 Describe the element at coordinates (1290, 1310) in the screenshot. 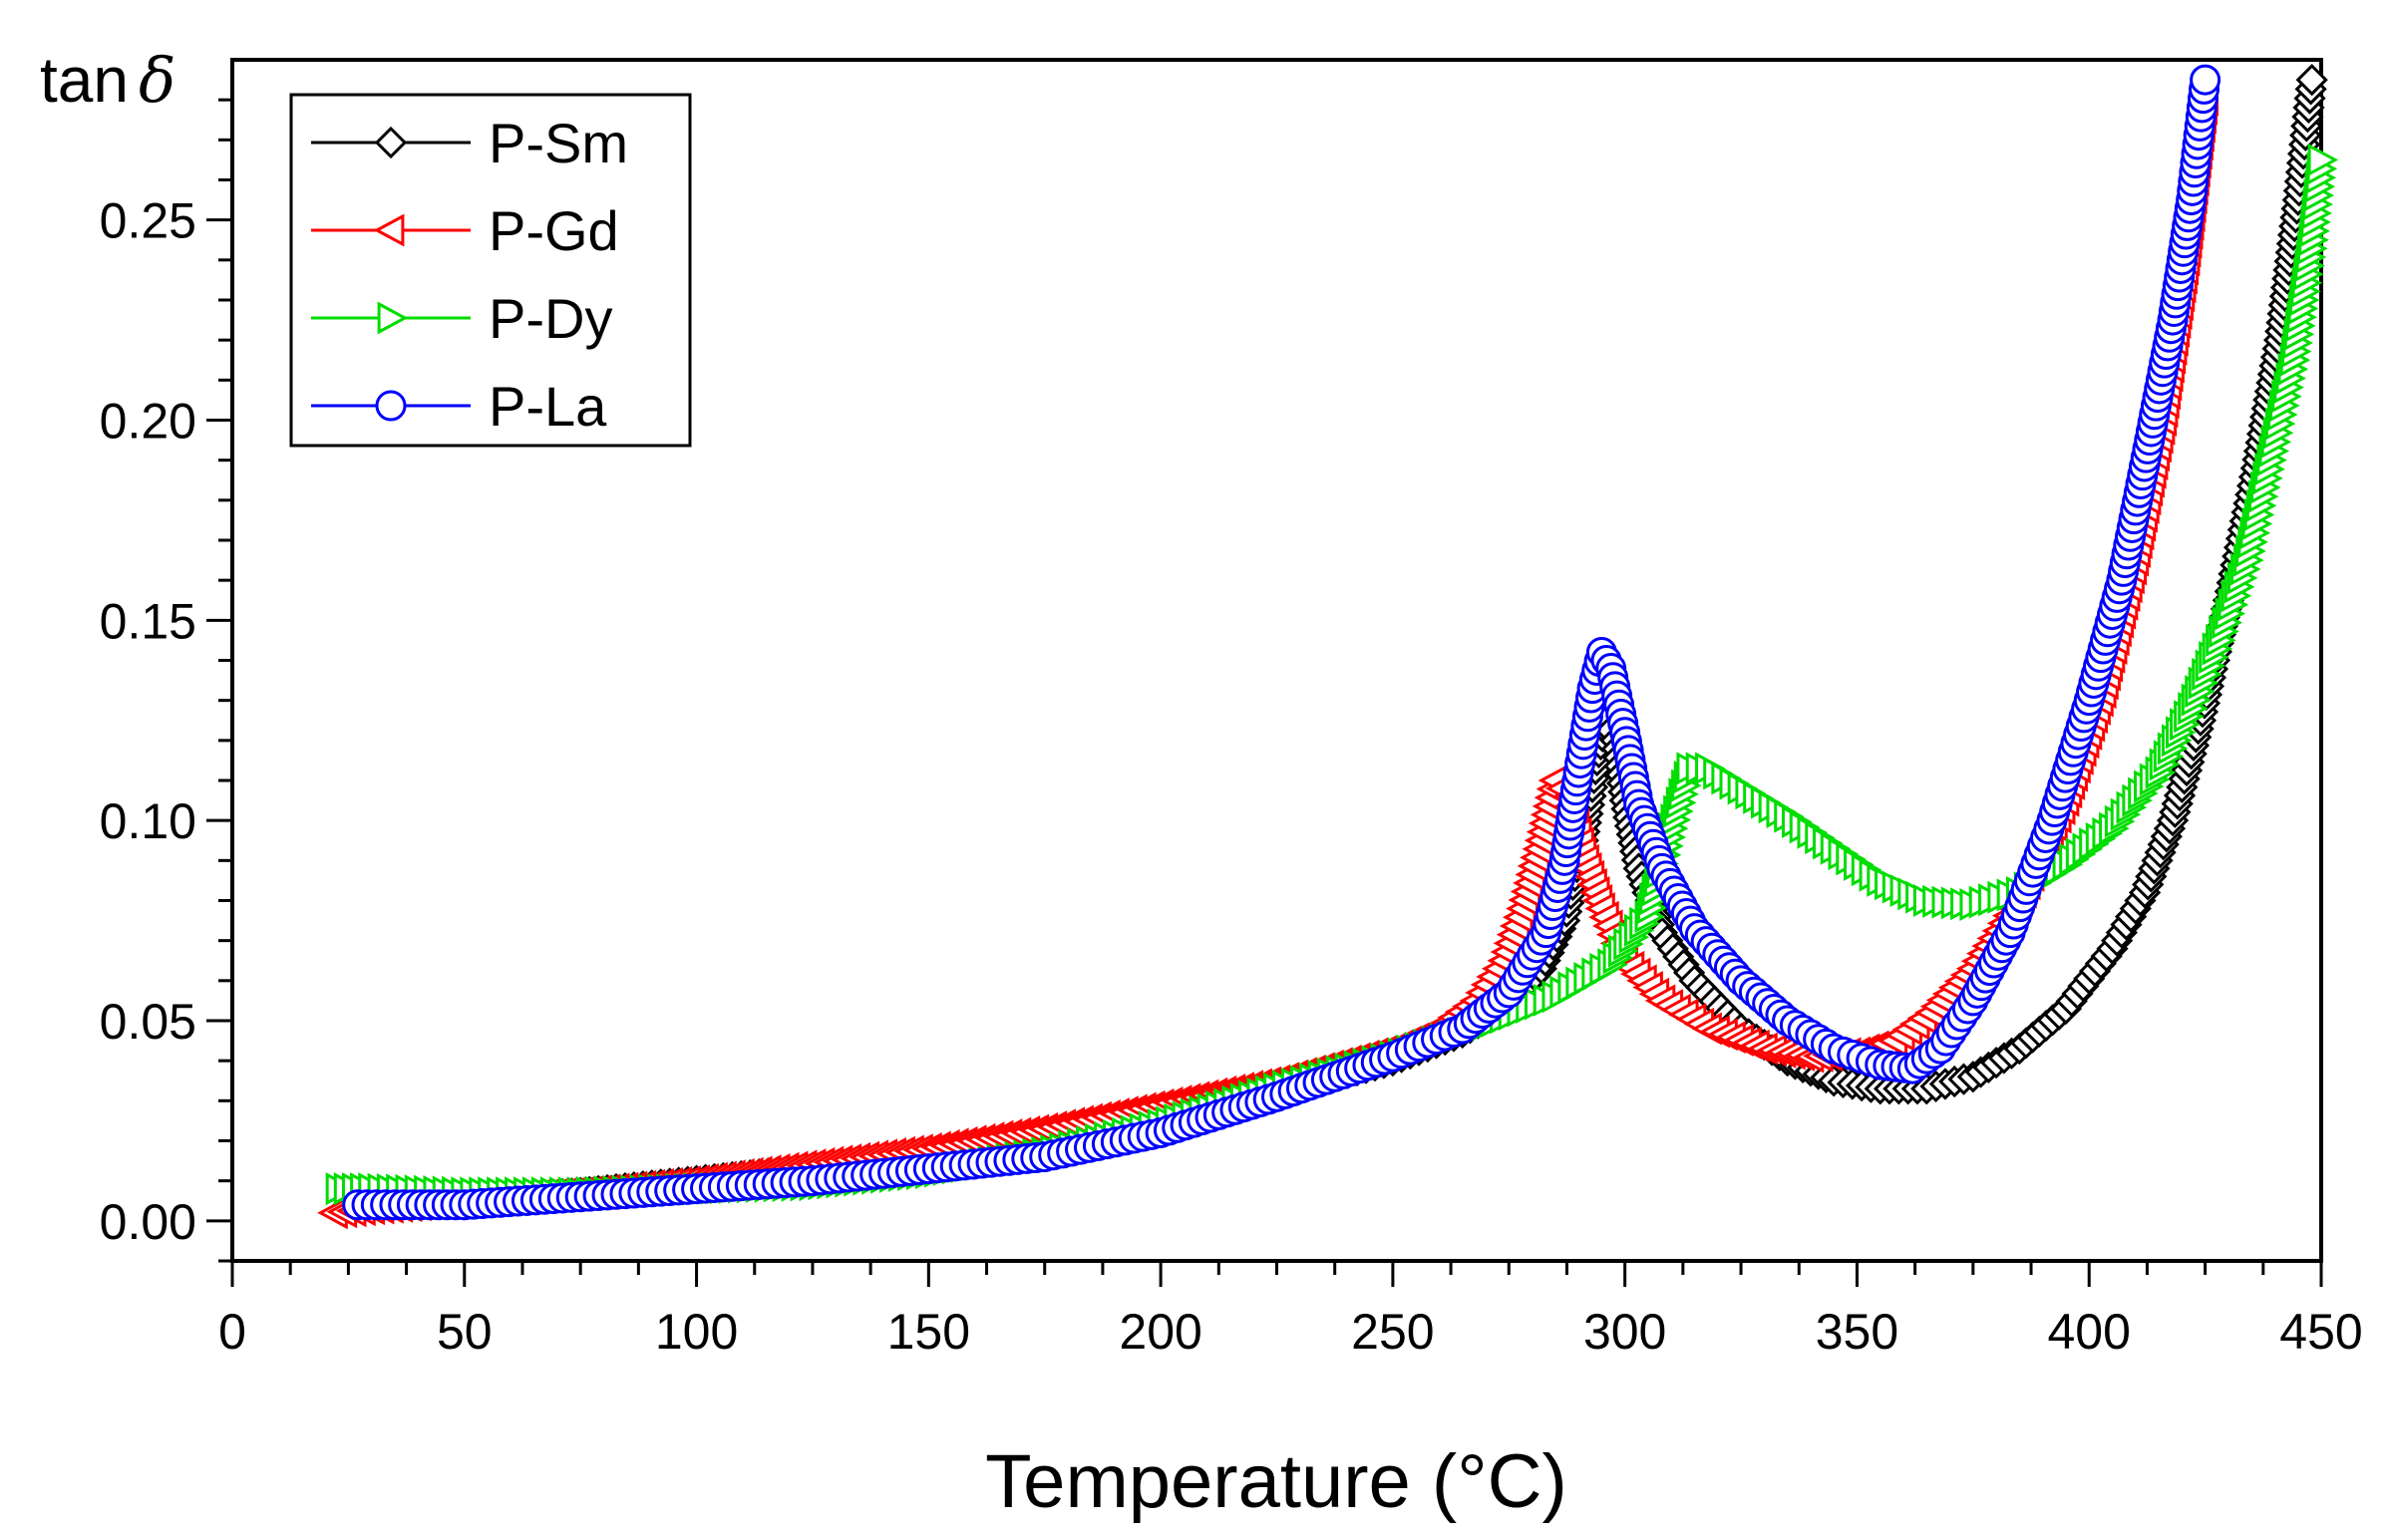

I see `x-axis-ticks: 0 50 100 150 200 250 300 350 400 450` at that location.